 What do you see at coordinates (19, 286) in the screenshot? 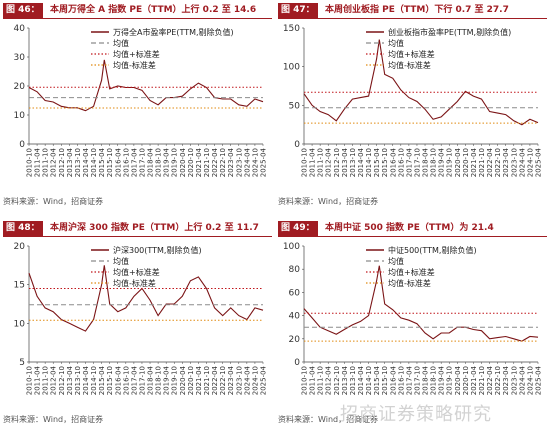
I see `y-tick-label: 15` at bounding box center [19, 286].